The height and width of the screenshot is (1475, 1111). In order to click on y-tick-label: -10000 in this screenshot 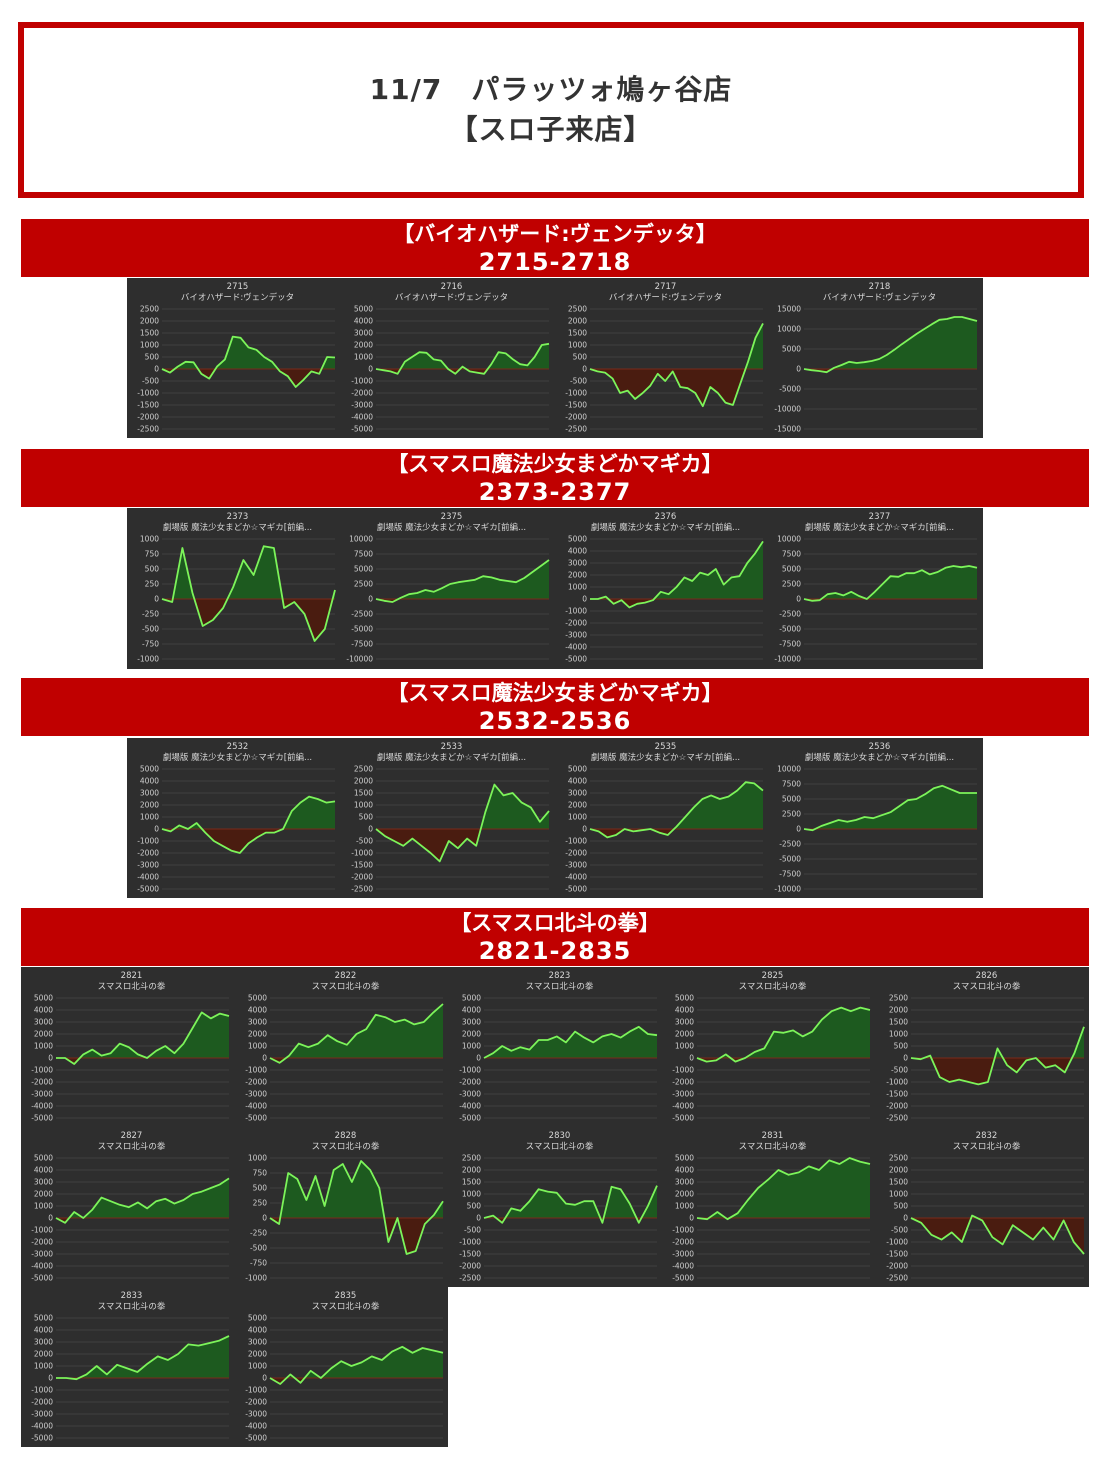, I will do `click(787, 409)`.